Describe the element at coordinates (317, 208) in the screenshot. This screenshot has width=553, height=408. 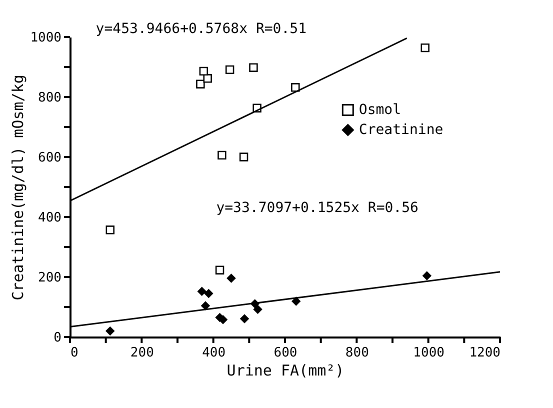
I see `annotation: y=33.7097+0.1525x R=0.56` at that location.